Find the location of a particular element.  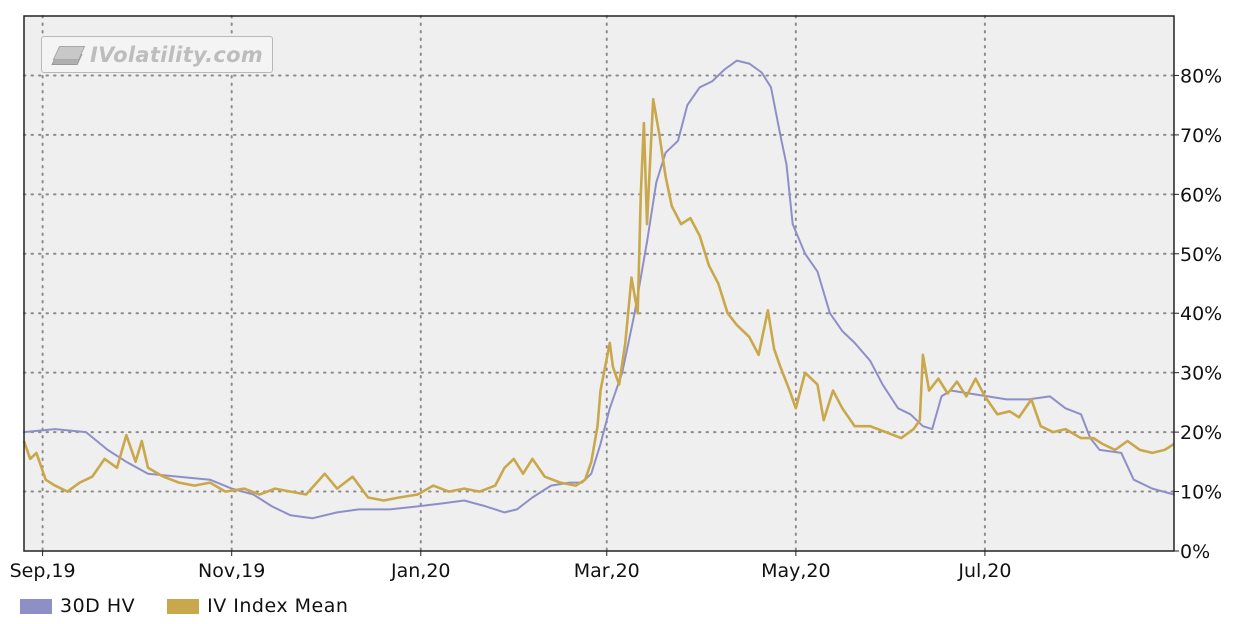

y-tick-label: 70% is located at coordinates (1201, 136).